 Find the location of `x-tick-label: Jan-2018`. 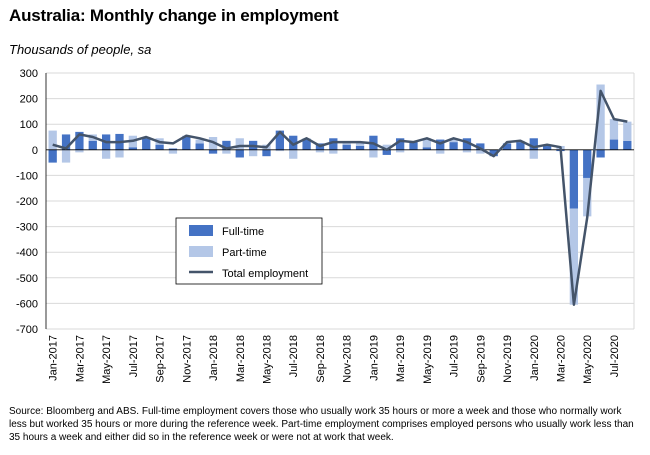

x-tick-label: Jan-2018 is located at coordinates (214, 358).